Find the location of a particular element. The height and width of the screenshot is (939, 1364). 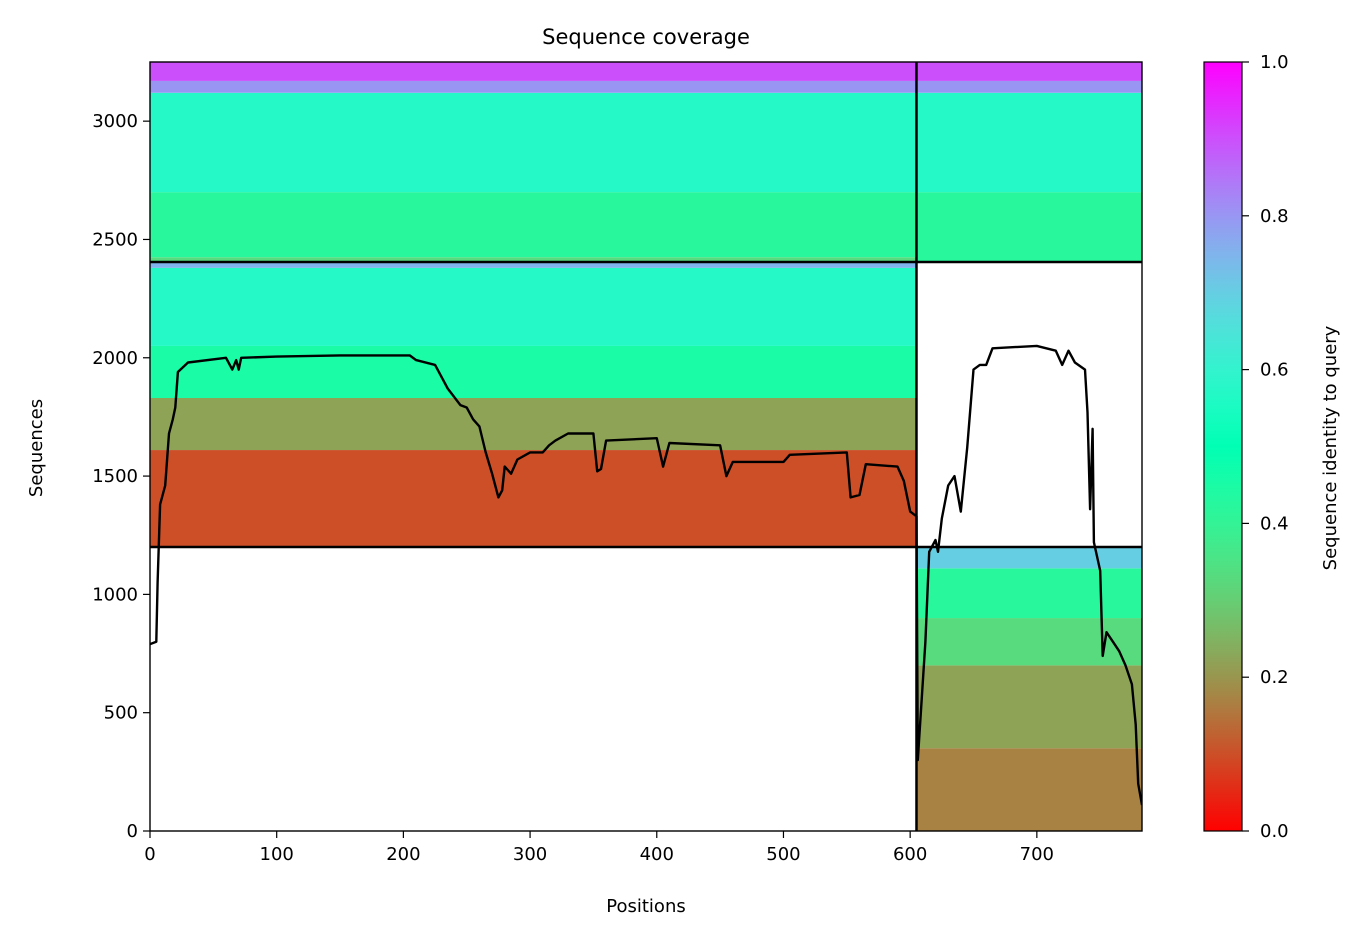

colorbar-tick-label: 0.2 is located at coordinates (1274, 677).